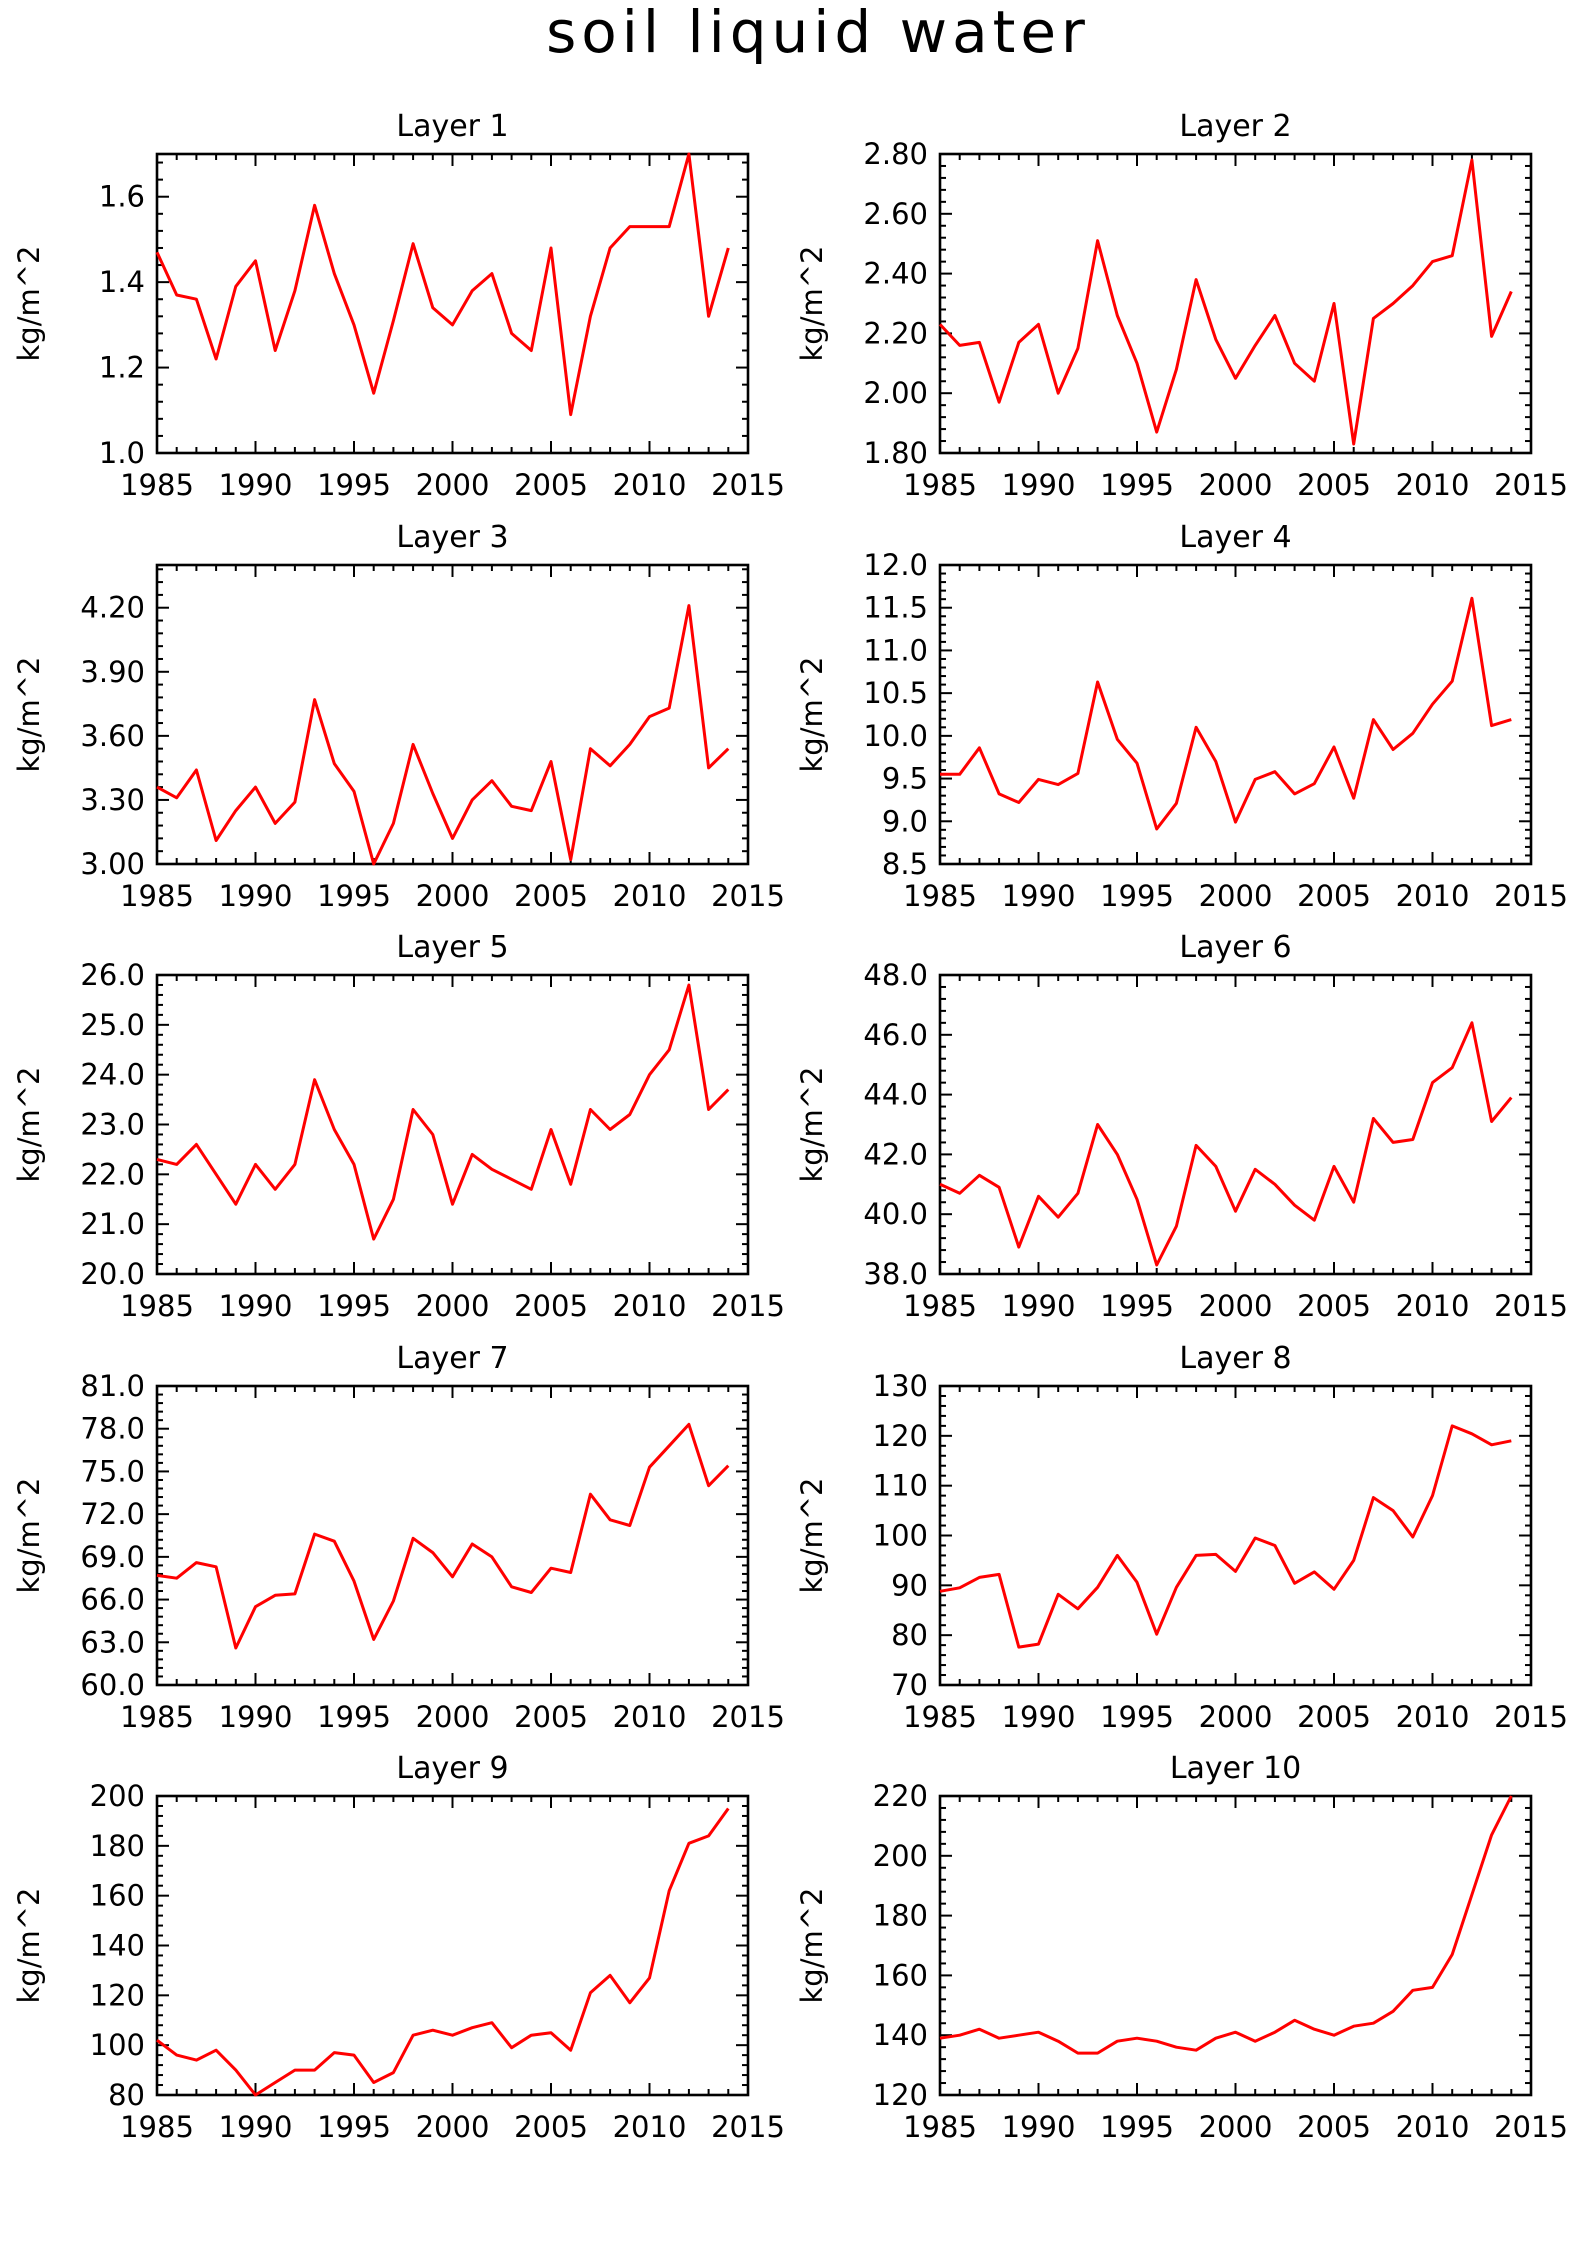  I want to click on y-tick-label: 48.0, so click(895, 975).